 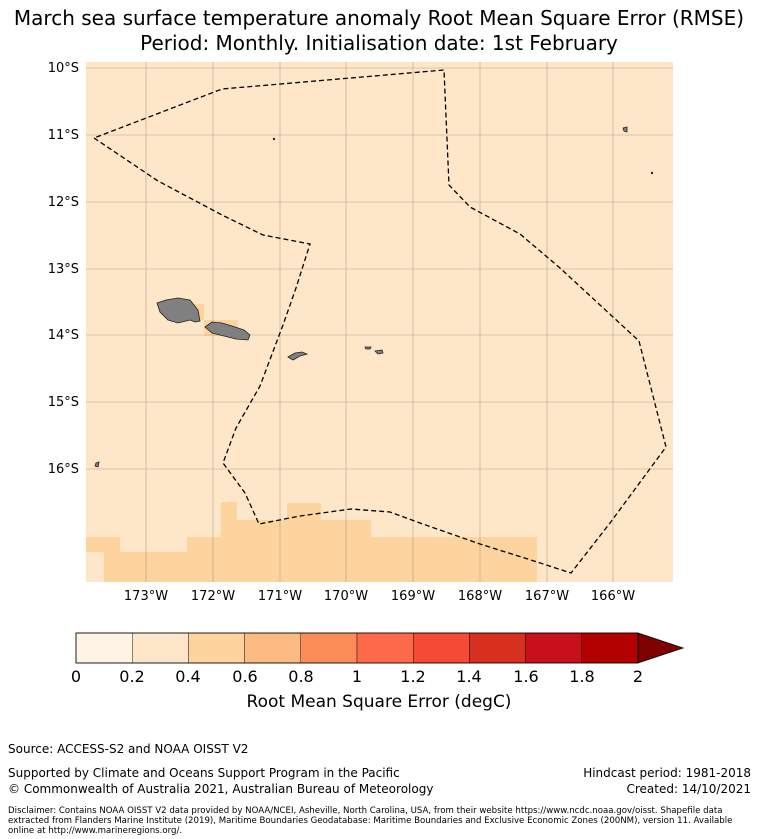 I want to click on lon-label: 168°W, so click(x=480, y=596).